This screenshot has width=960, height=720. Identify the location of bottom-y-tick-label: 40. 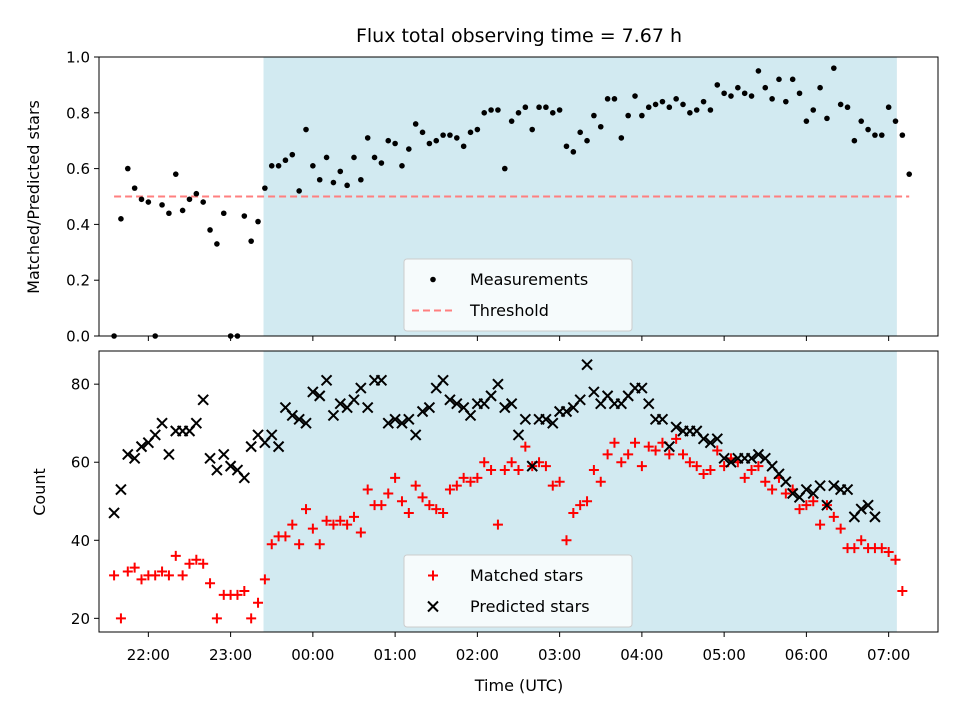
(80, 541).